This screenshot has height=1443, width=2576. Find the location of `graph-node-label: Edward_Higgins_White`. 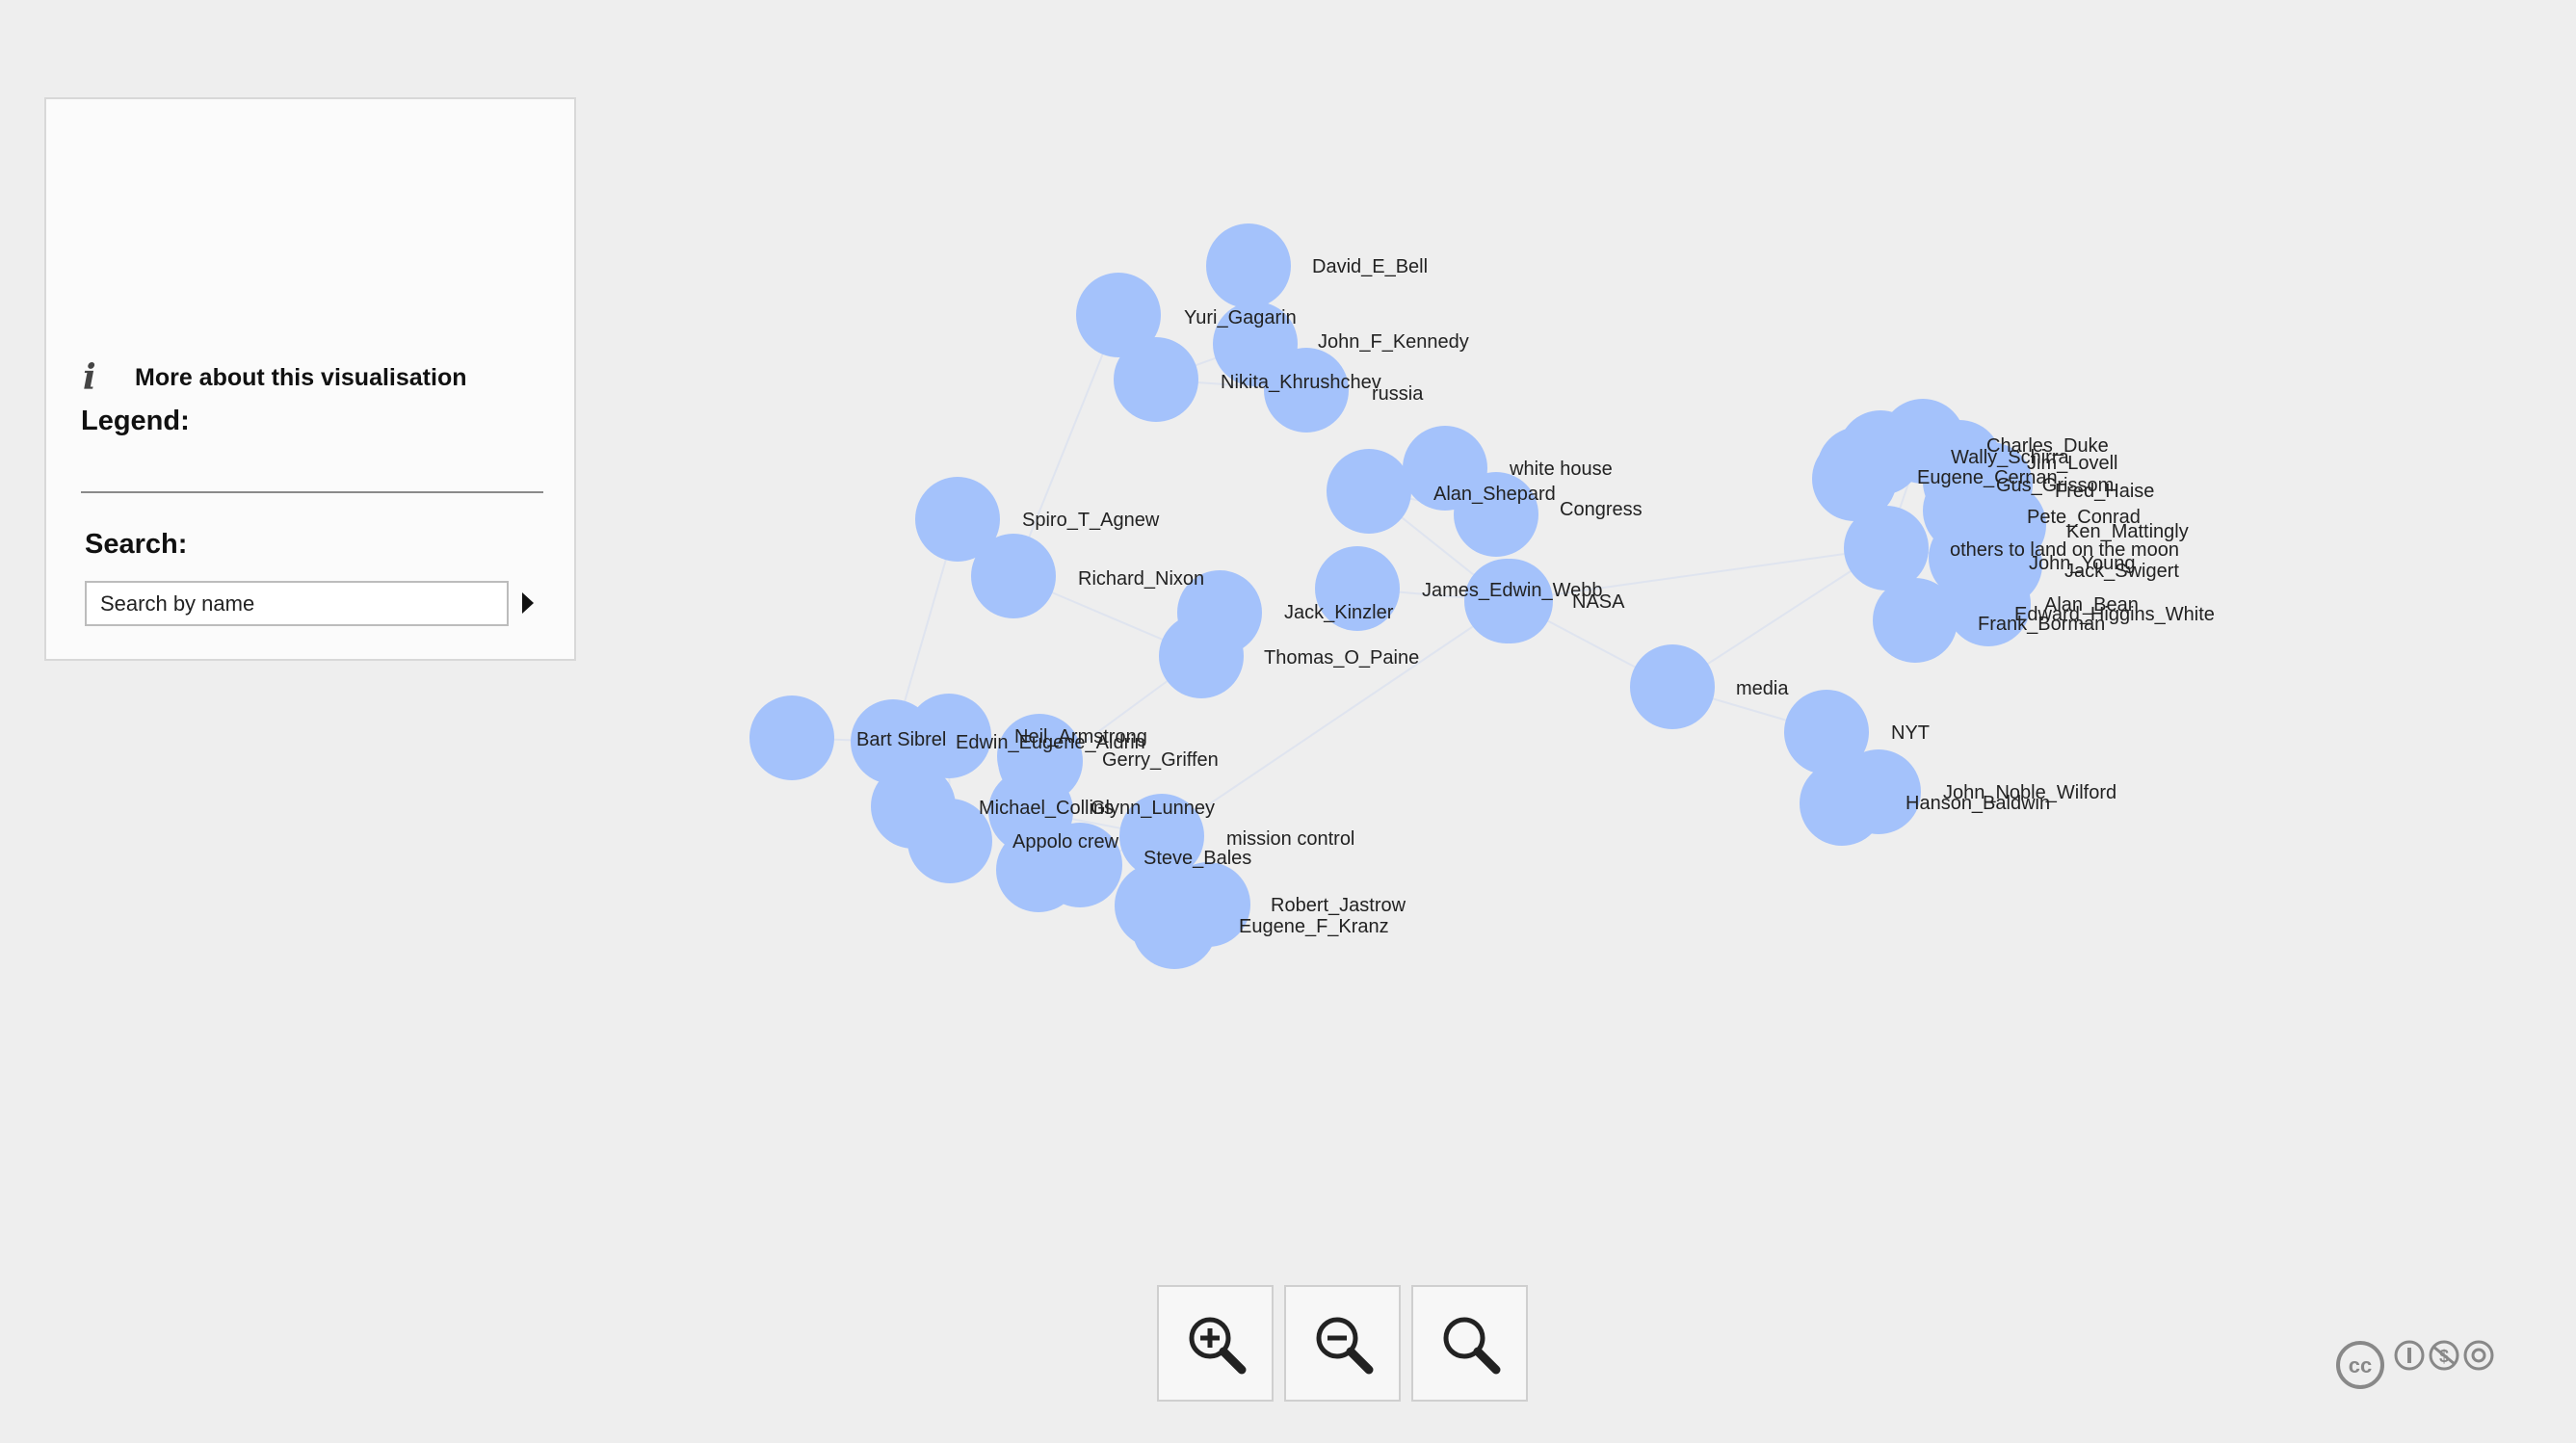

graph-node-label: Edward_Higgins_White is located at coordinates (2115, 614).